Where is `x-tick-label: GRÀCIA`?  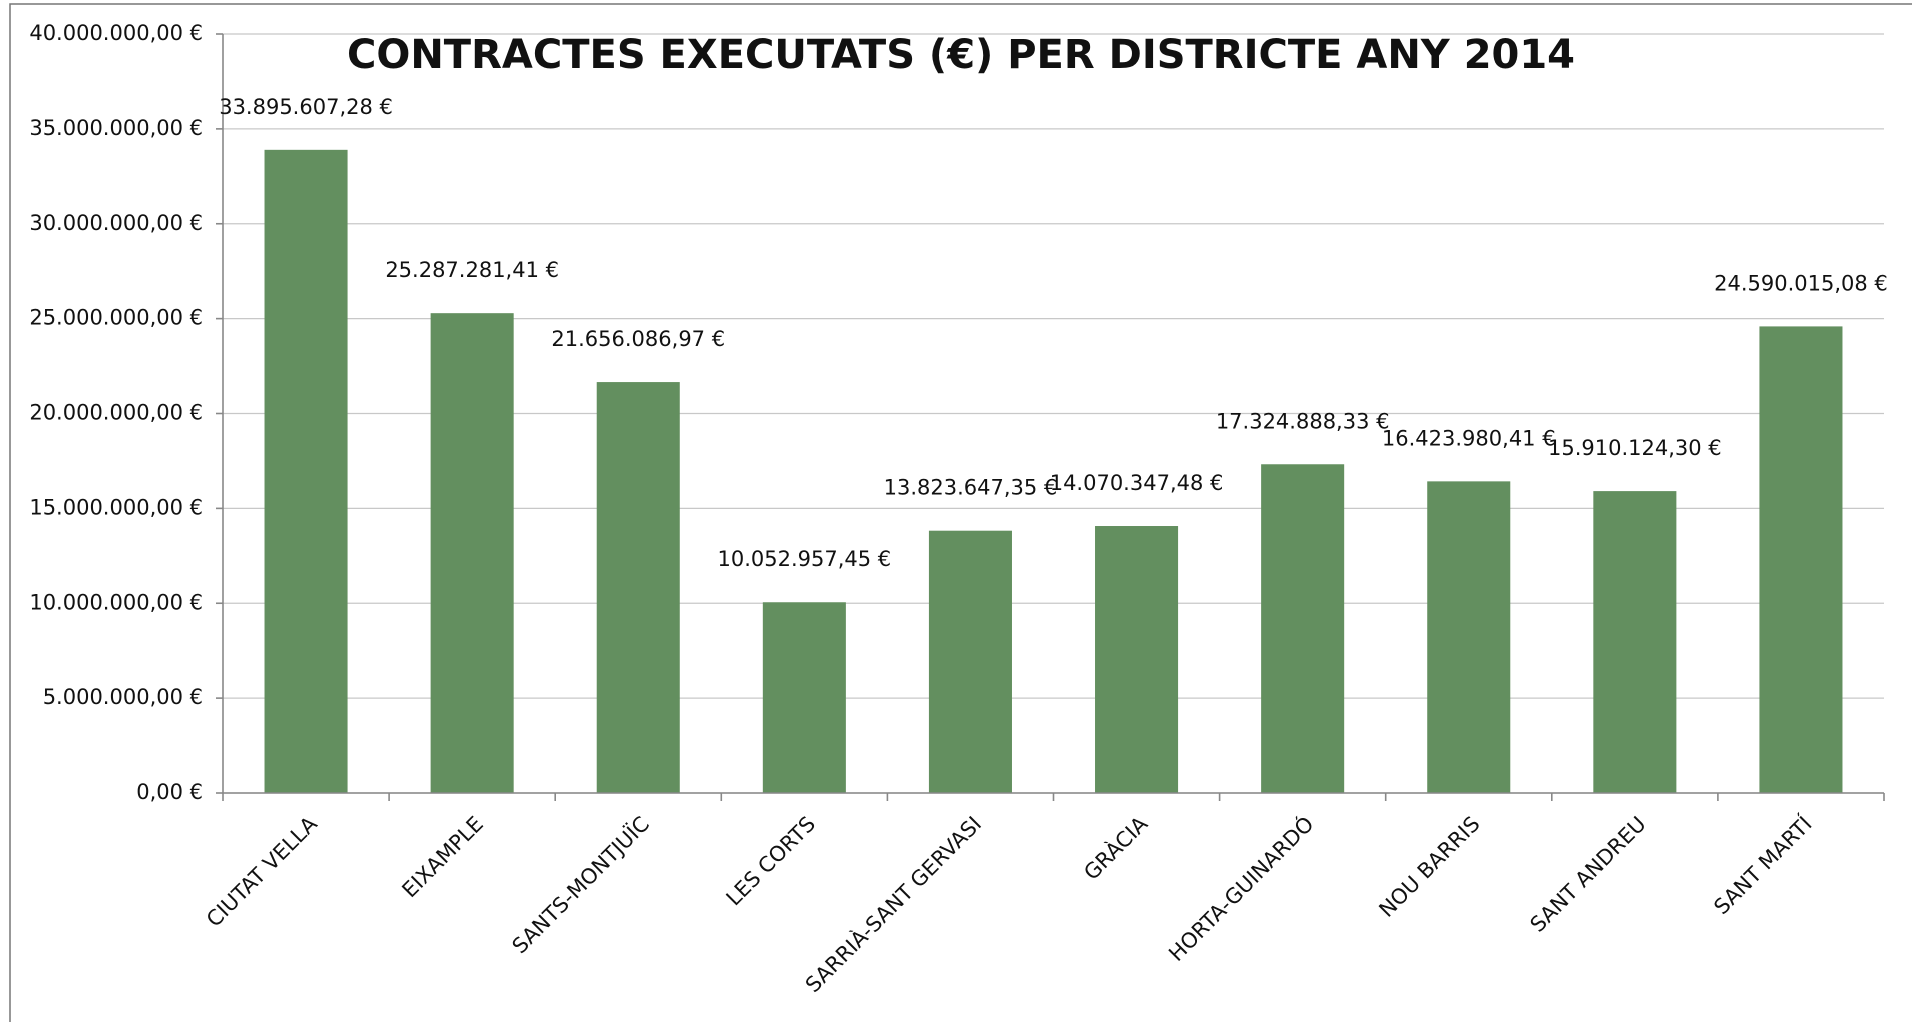
x-tick-label: GRÀCIA is located at coordinates (1116, 848).